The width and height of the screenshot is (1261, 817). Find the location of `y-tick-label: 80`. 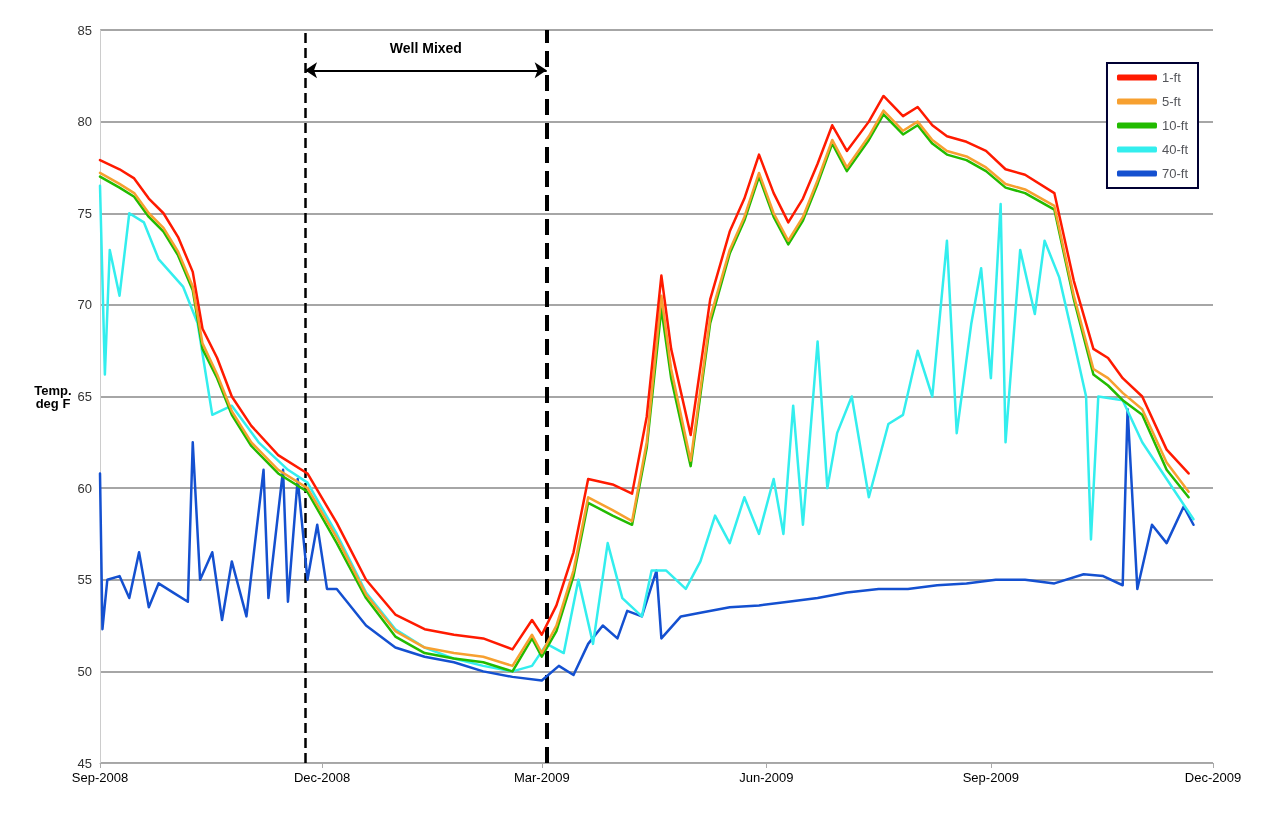

y-tick-label: 80 is located at coordinates (84, 122).